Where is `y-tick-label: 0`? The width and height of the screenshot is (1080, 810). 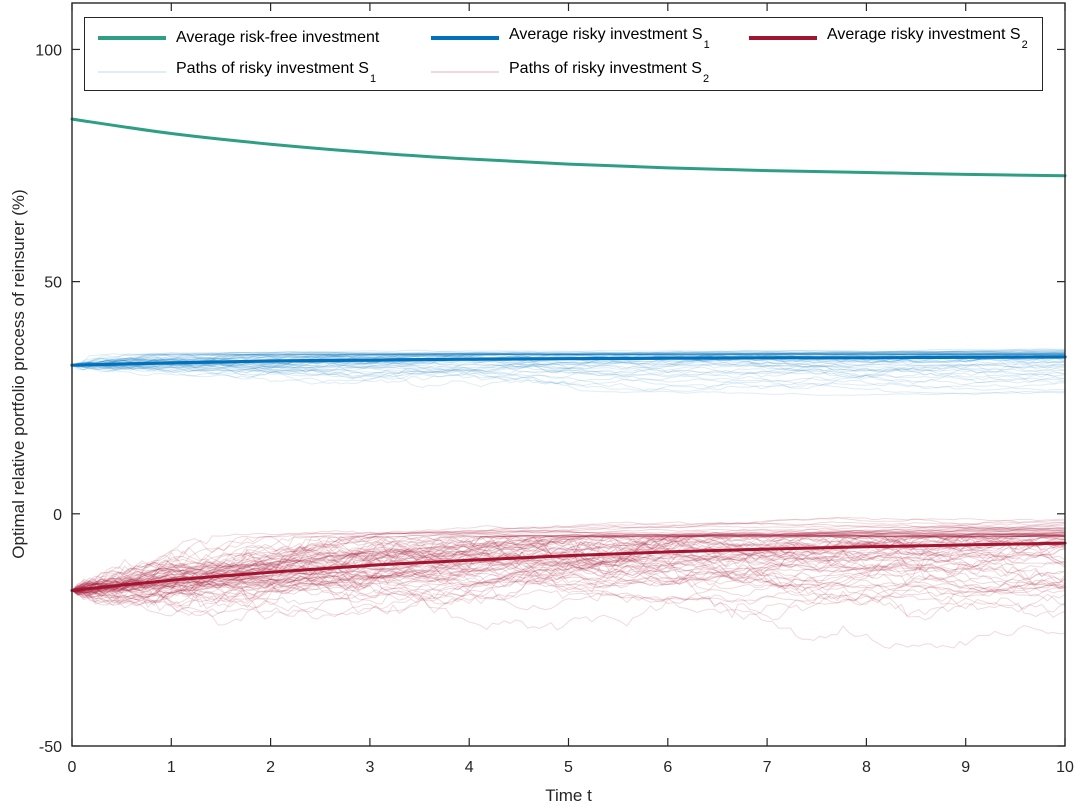 y-tick-label: 0 is located at coordinates (57, 515).